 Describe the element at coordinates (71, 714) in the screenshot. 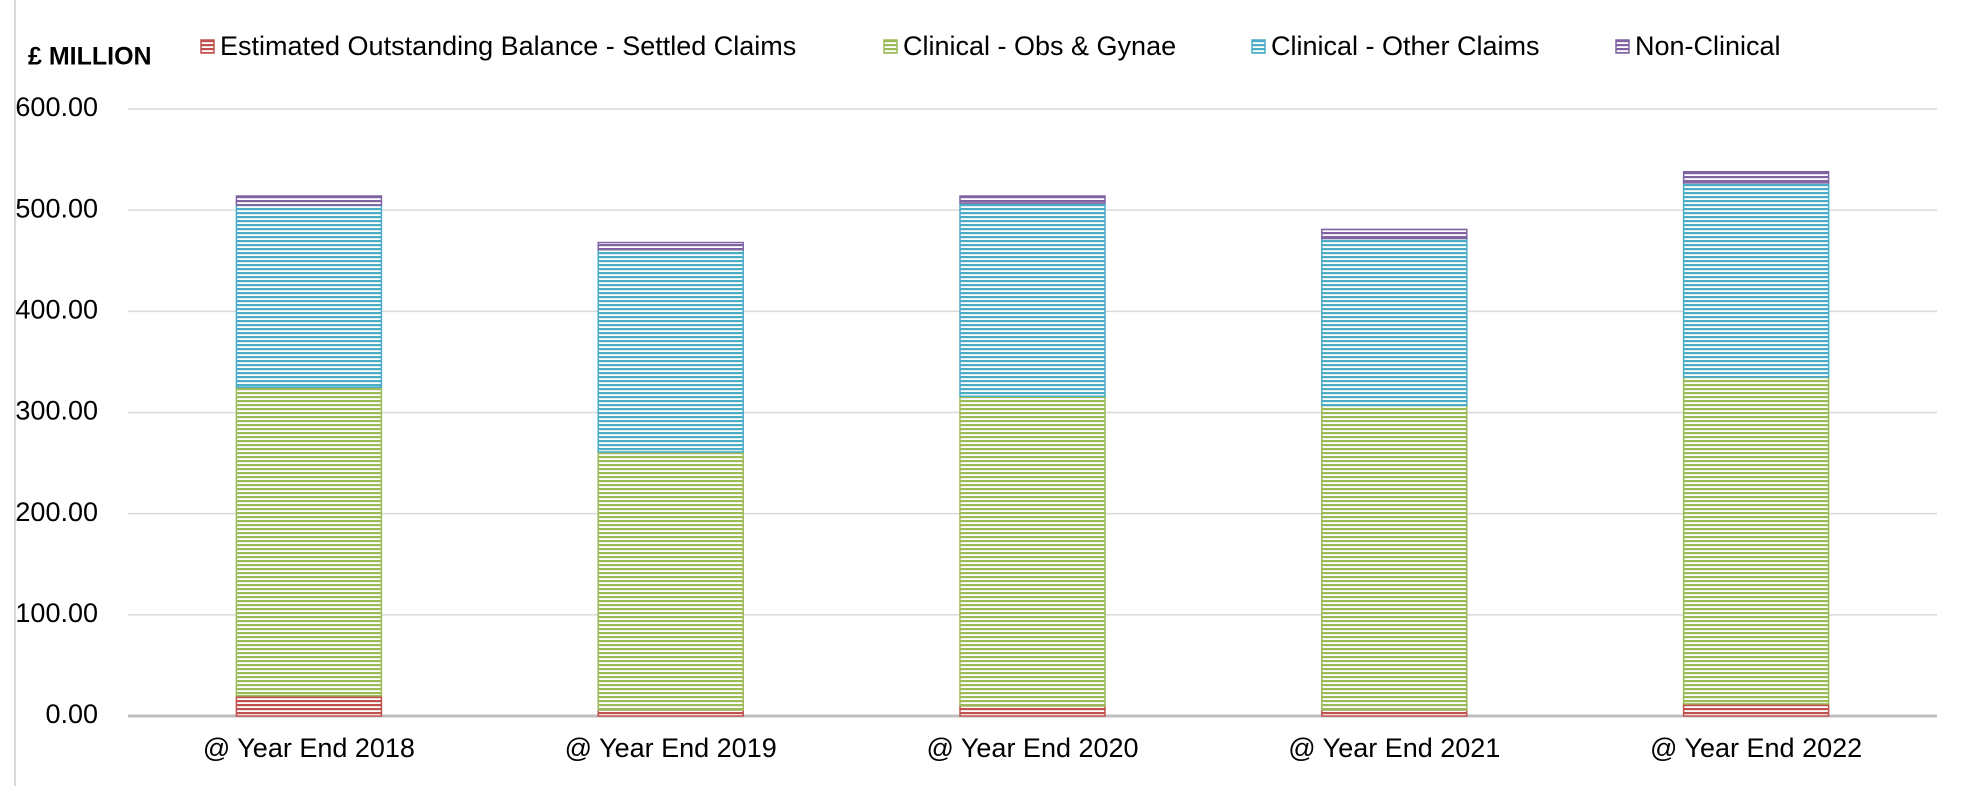

I see `y-tick-label: 0.00` at that location.